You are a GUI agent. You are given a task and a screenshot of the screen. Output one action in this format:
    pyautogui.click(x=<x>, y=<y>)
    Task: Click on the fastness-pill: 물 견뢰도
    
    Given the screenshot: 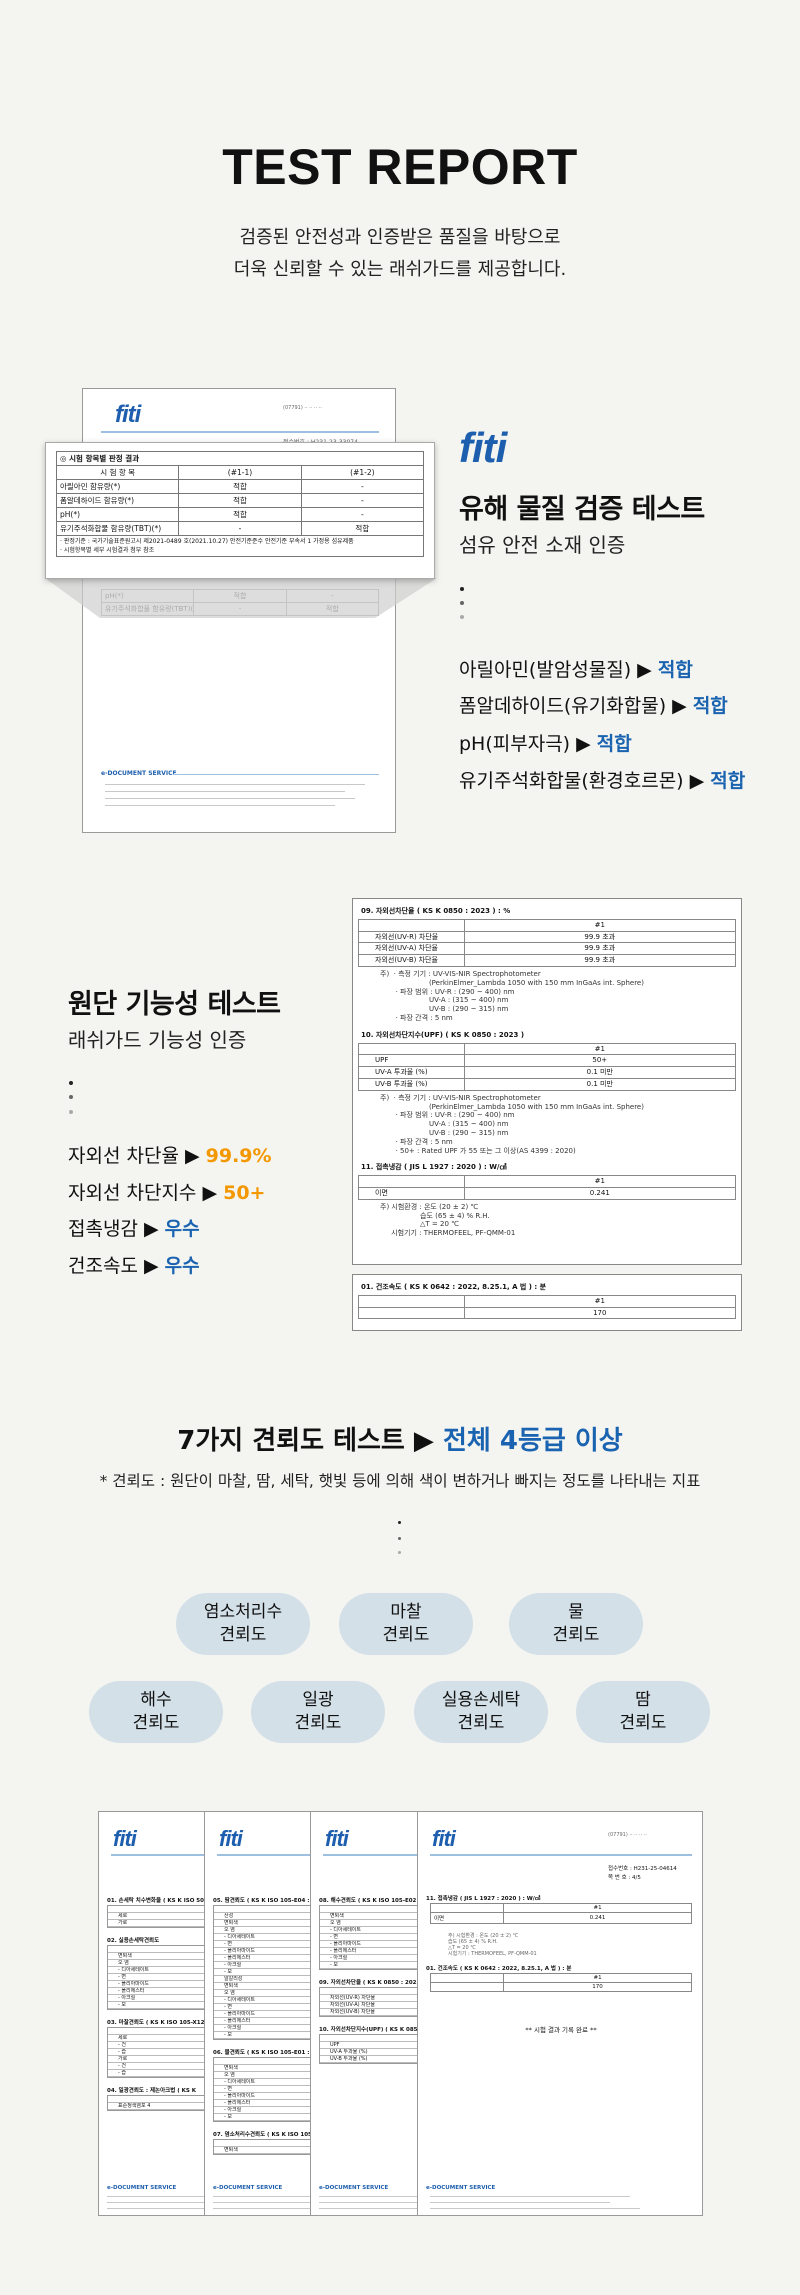 What is the action you would take?
    pyautogui.click(x=576, y=1624)
    